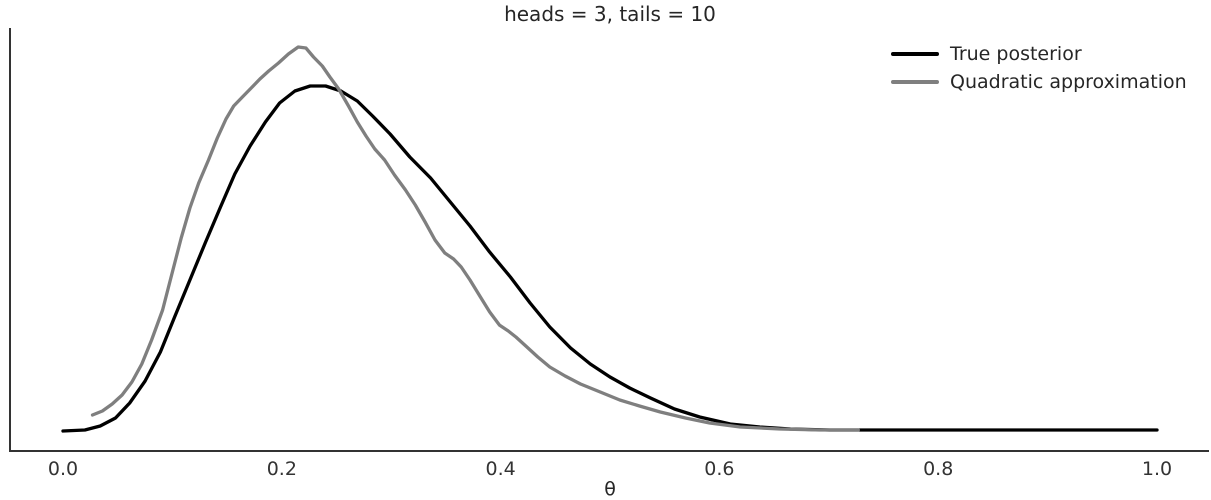 This screenshot has height=500, width=1211. Describe the element at coordinates (63, 469) in the screenshot. I see `x-tick-label: 0.0` at that location.